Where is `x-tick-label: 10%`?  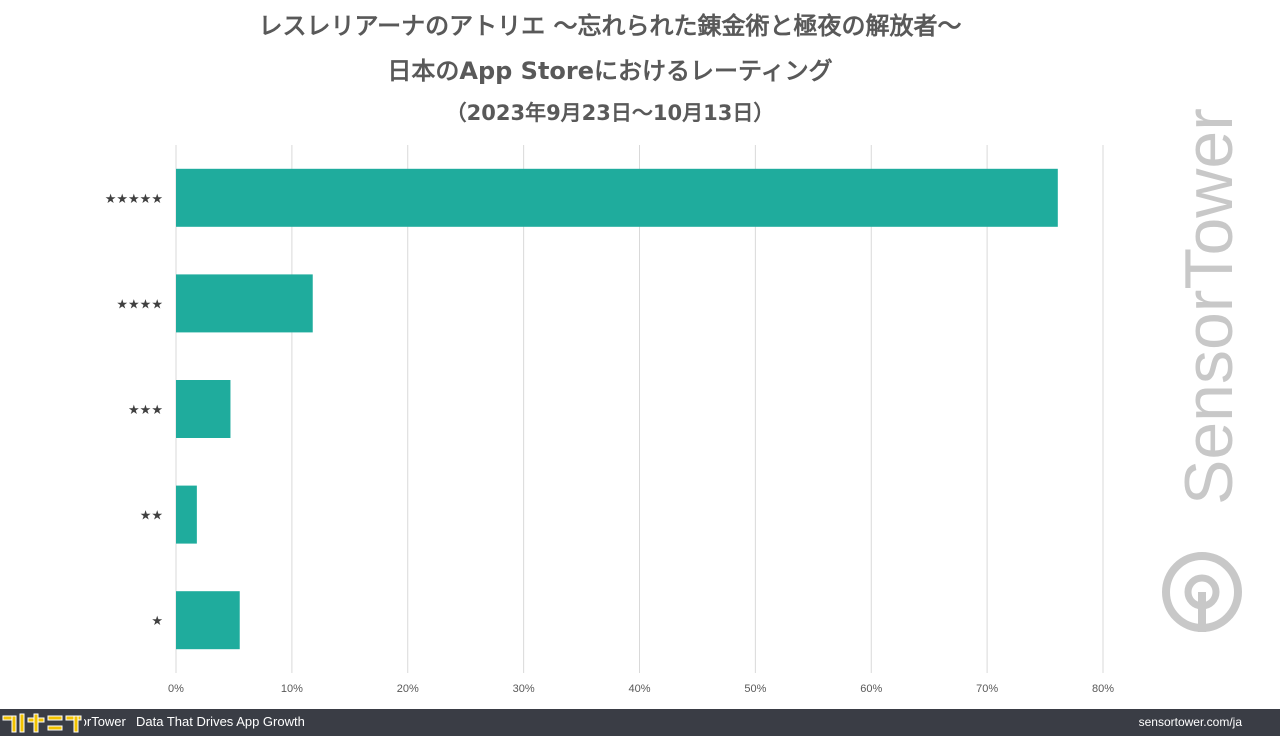 x-tick-label: 10% is located at coordinates (292, 689).